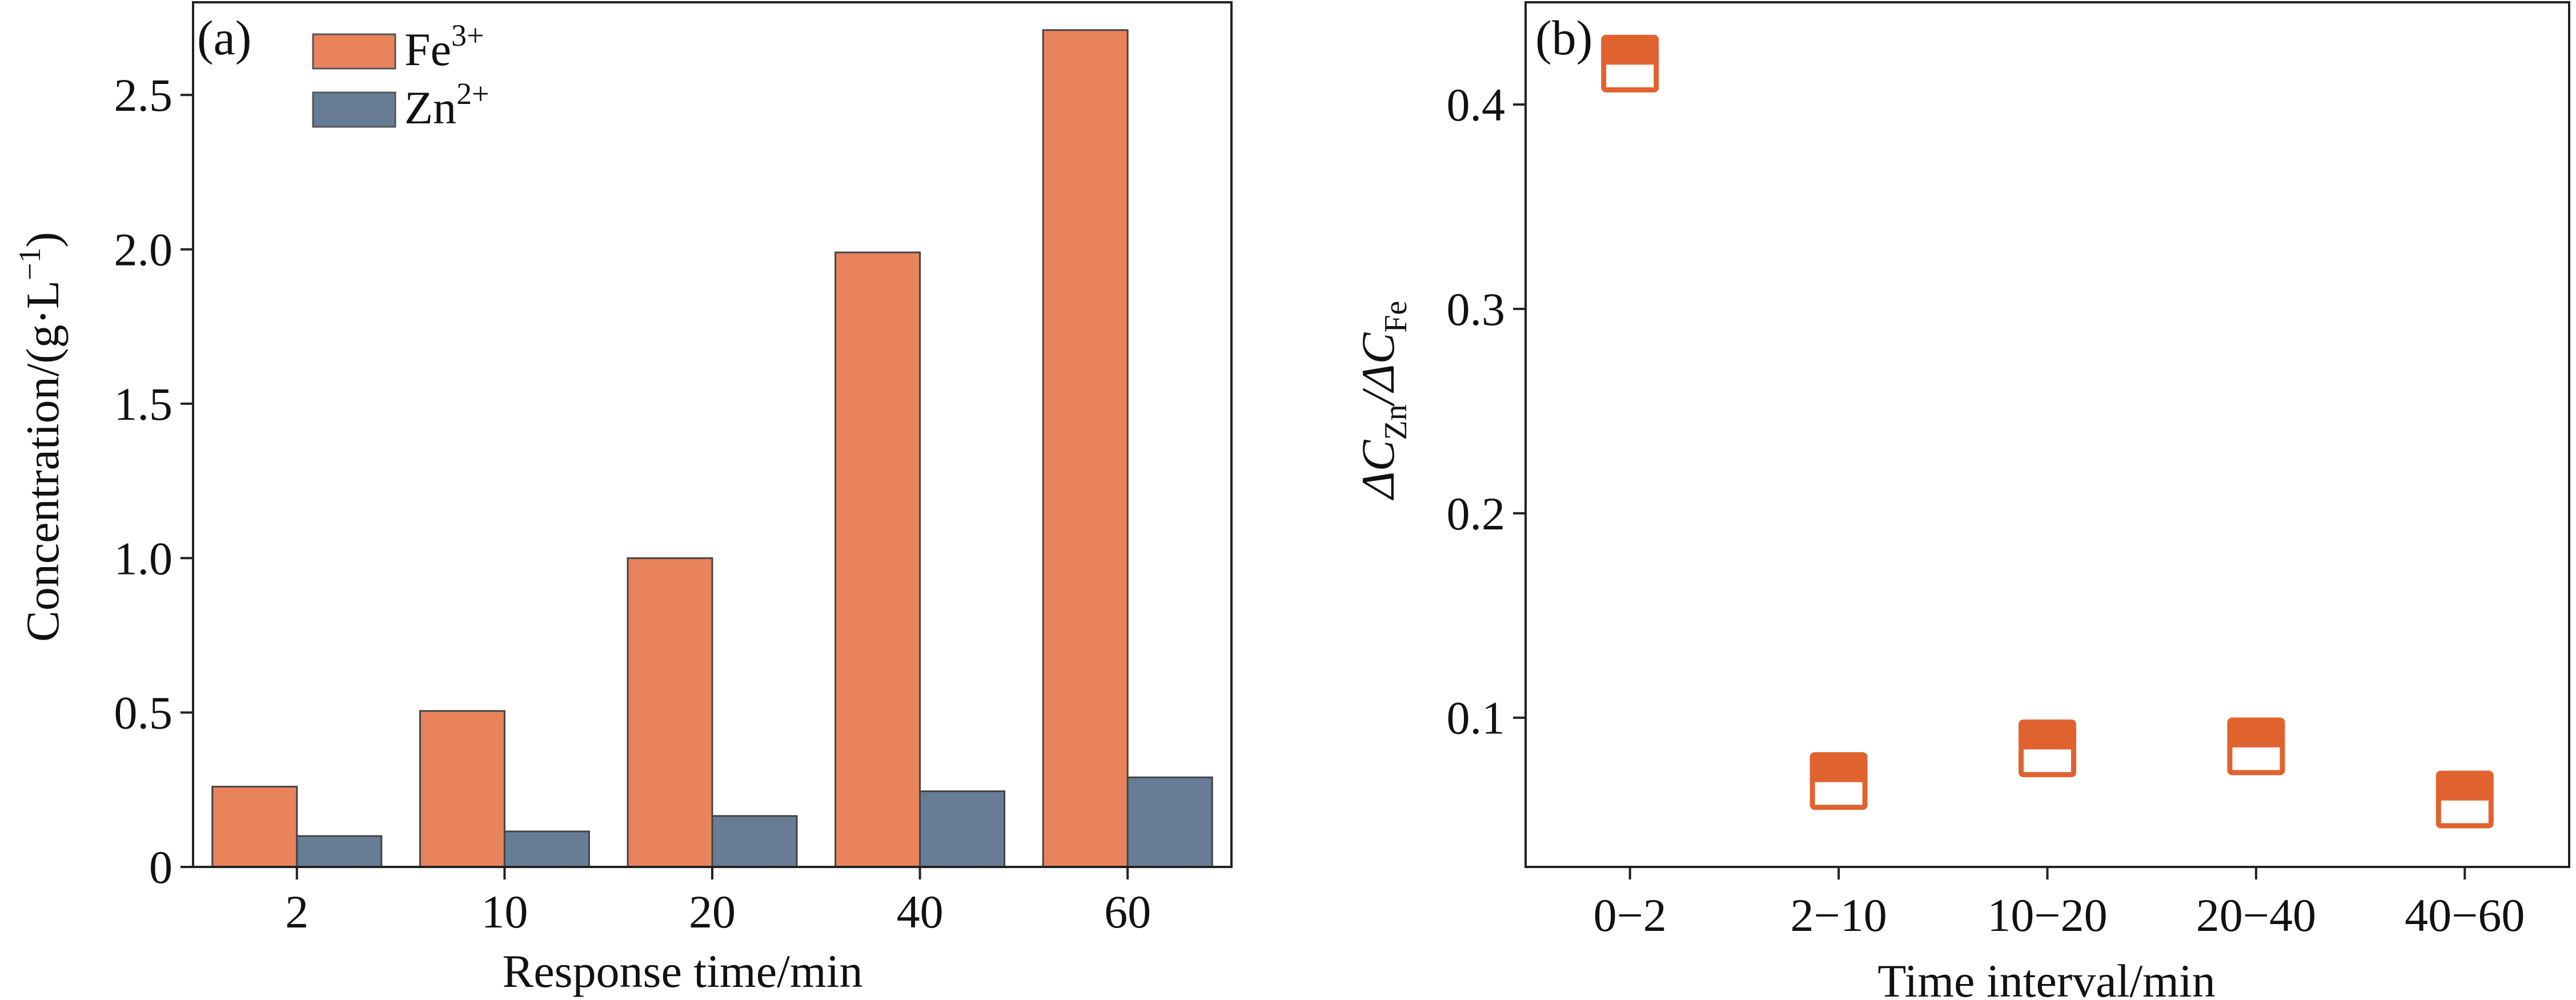 This screenshot has width=2576, height=1000. Describe the element at coordinates (354, 51) in the screenshot. I see `legend-swatch-fe` at that location.